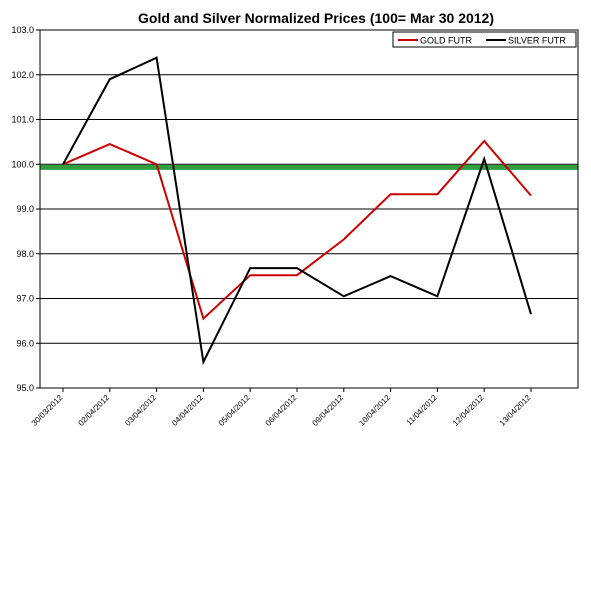 This screenshot has width=591, height=591. Describe the element at coordinates (22, 75) in the screenshot. I see `y-tick-label: 102.0` at that location.